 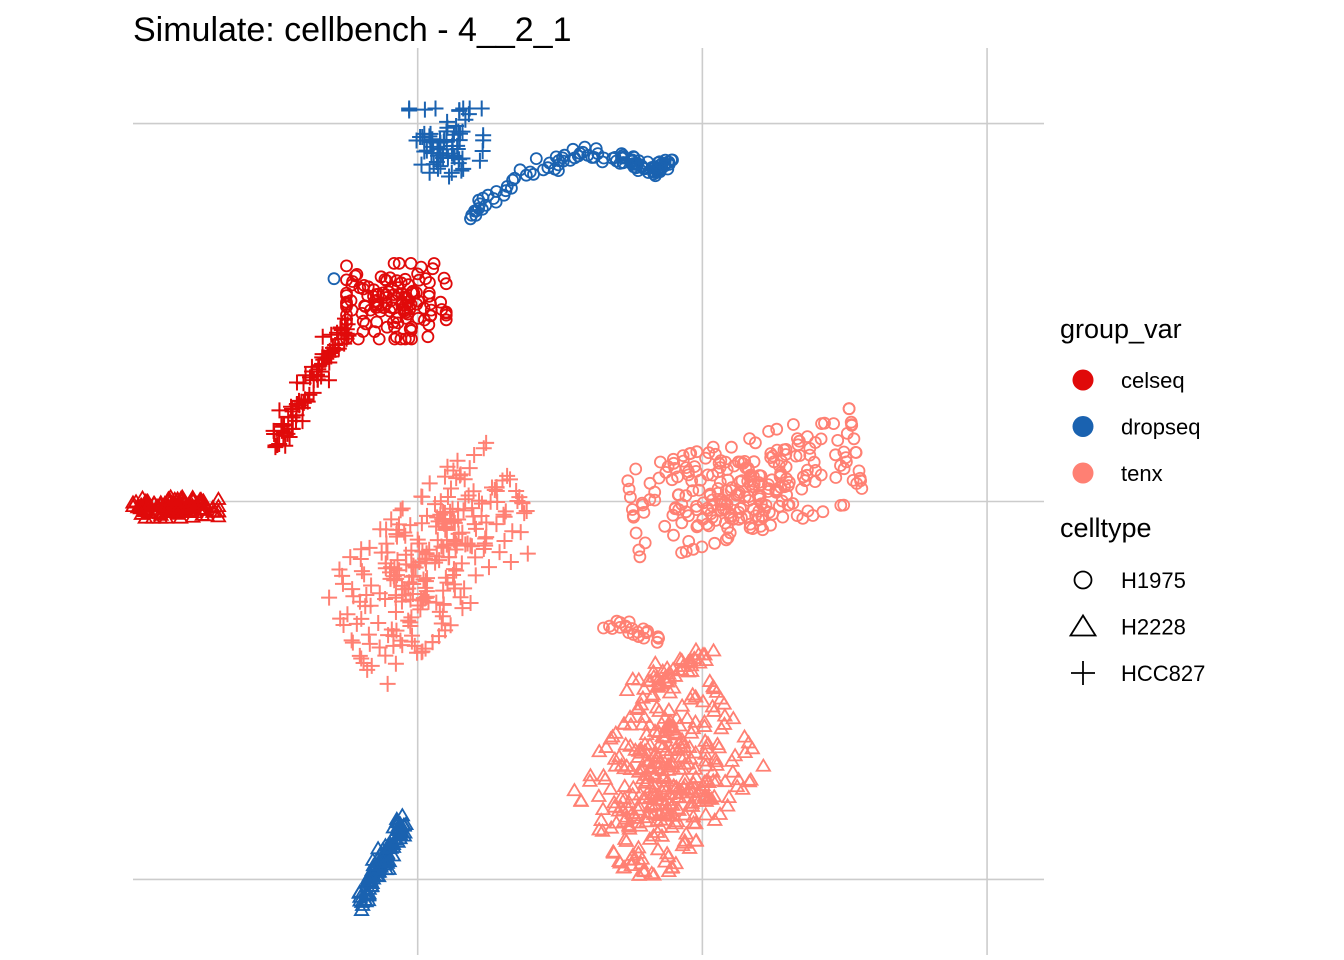 What do you see at coordinates (1083, 380) in the screenshot?
I see `legend-key-celseq` at bounding box center [1083, 380].